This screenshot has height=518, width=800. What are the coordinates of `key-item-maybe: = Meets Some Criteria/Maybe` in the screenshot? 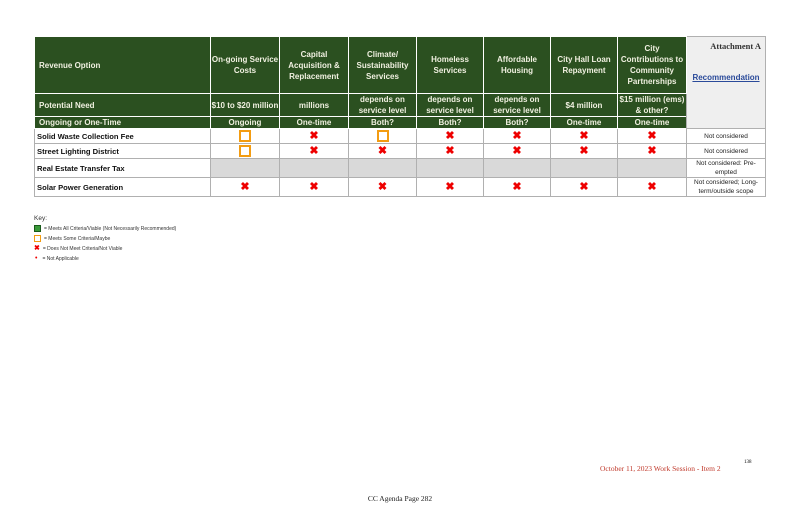 It's located at (105, 239).